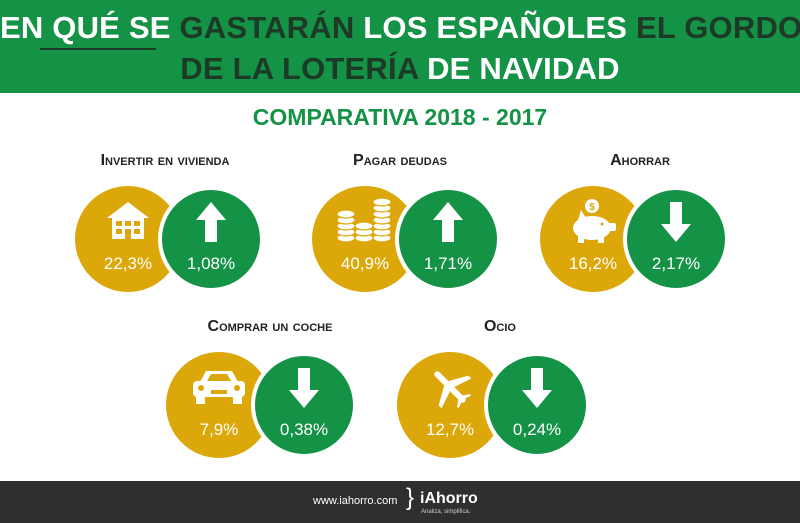  What do you see at coordinates (128, 220) in the screenshot?
I see `house-icon` at bounding box center [128, 220].